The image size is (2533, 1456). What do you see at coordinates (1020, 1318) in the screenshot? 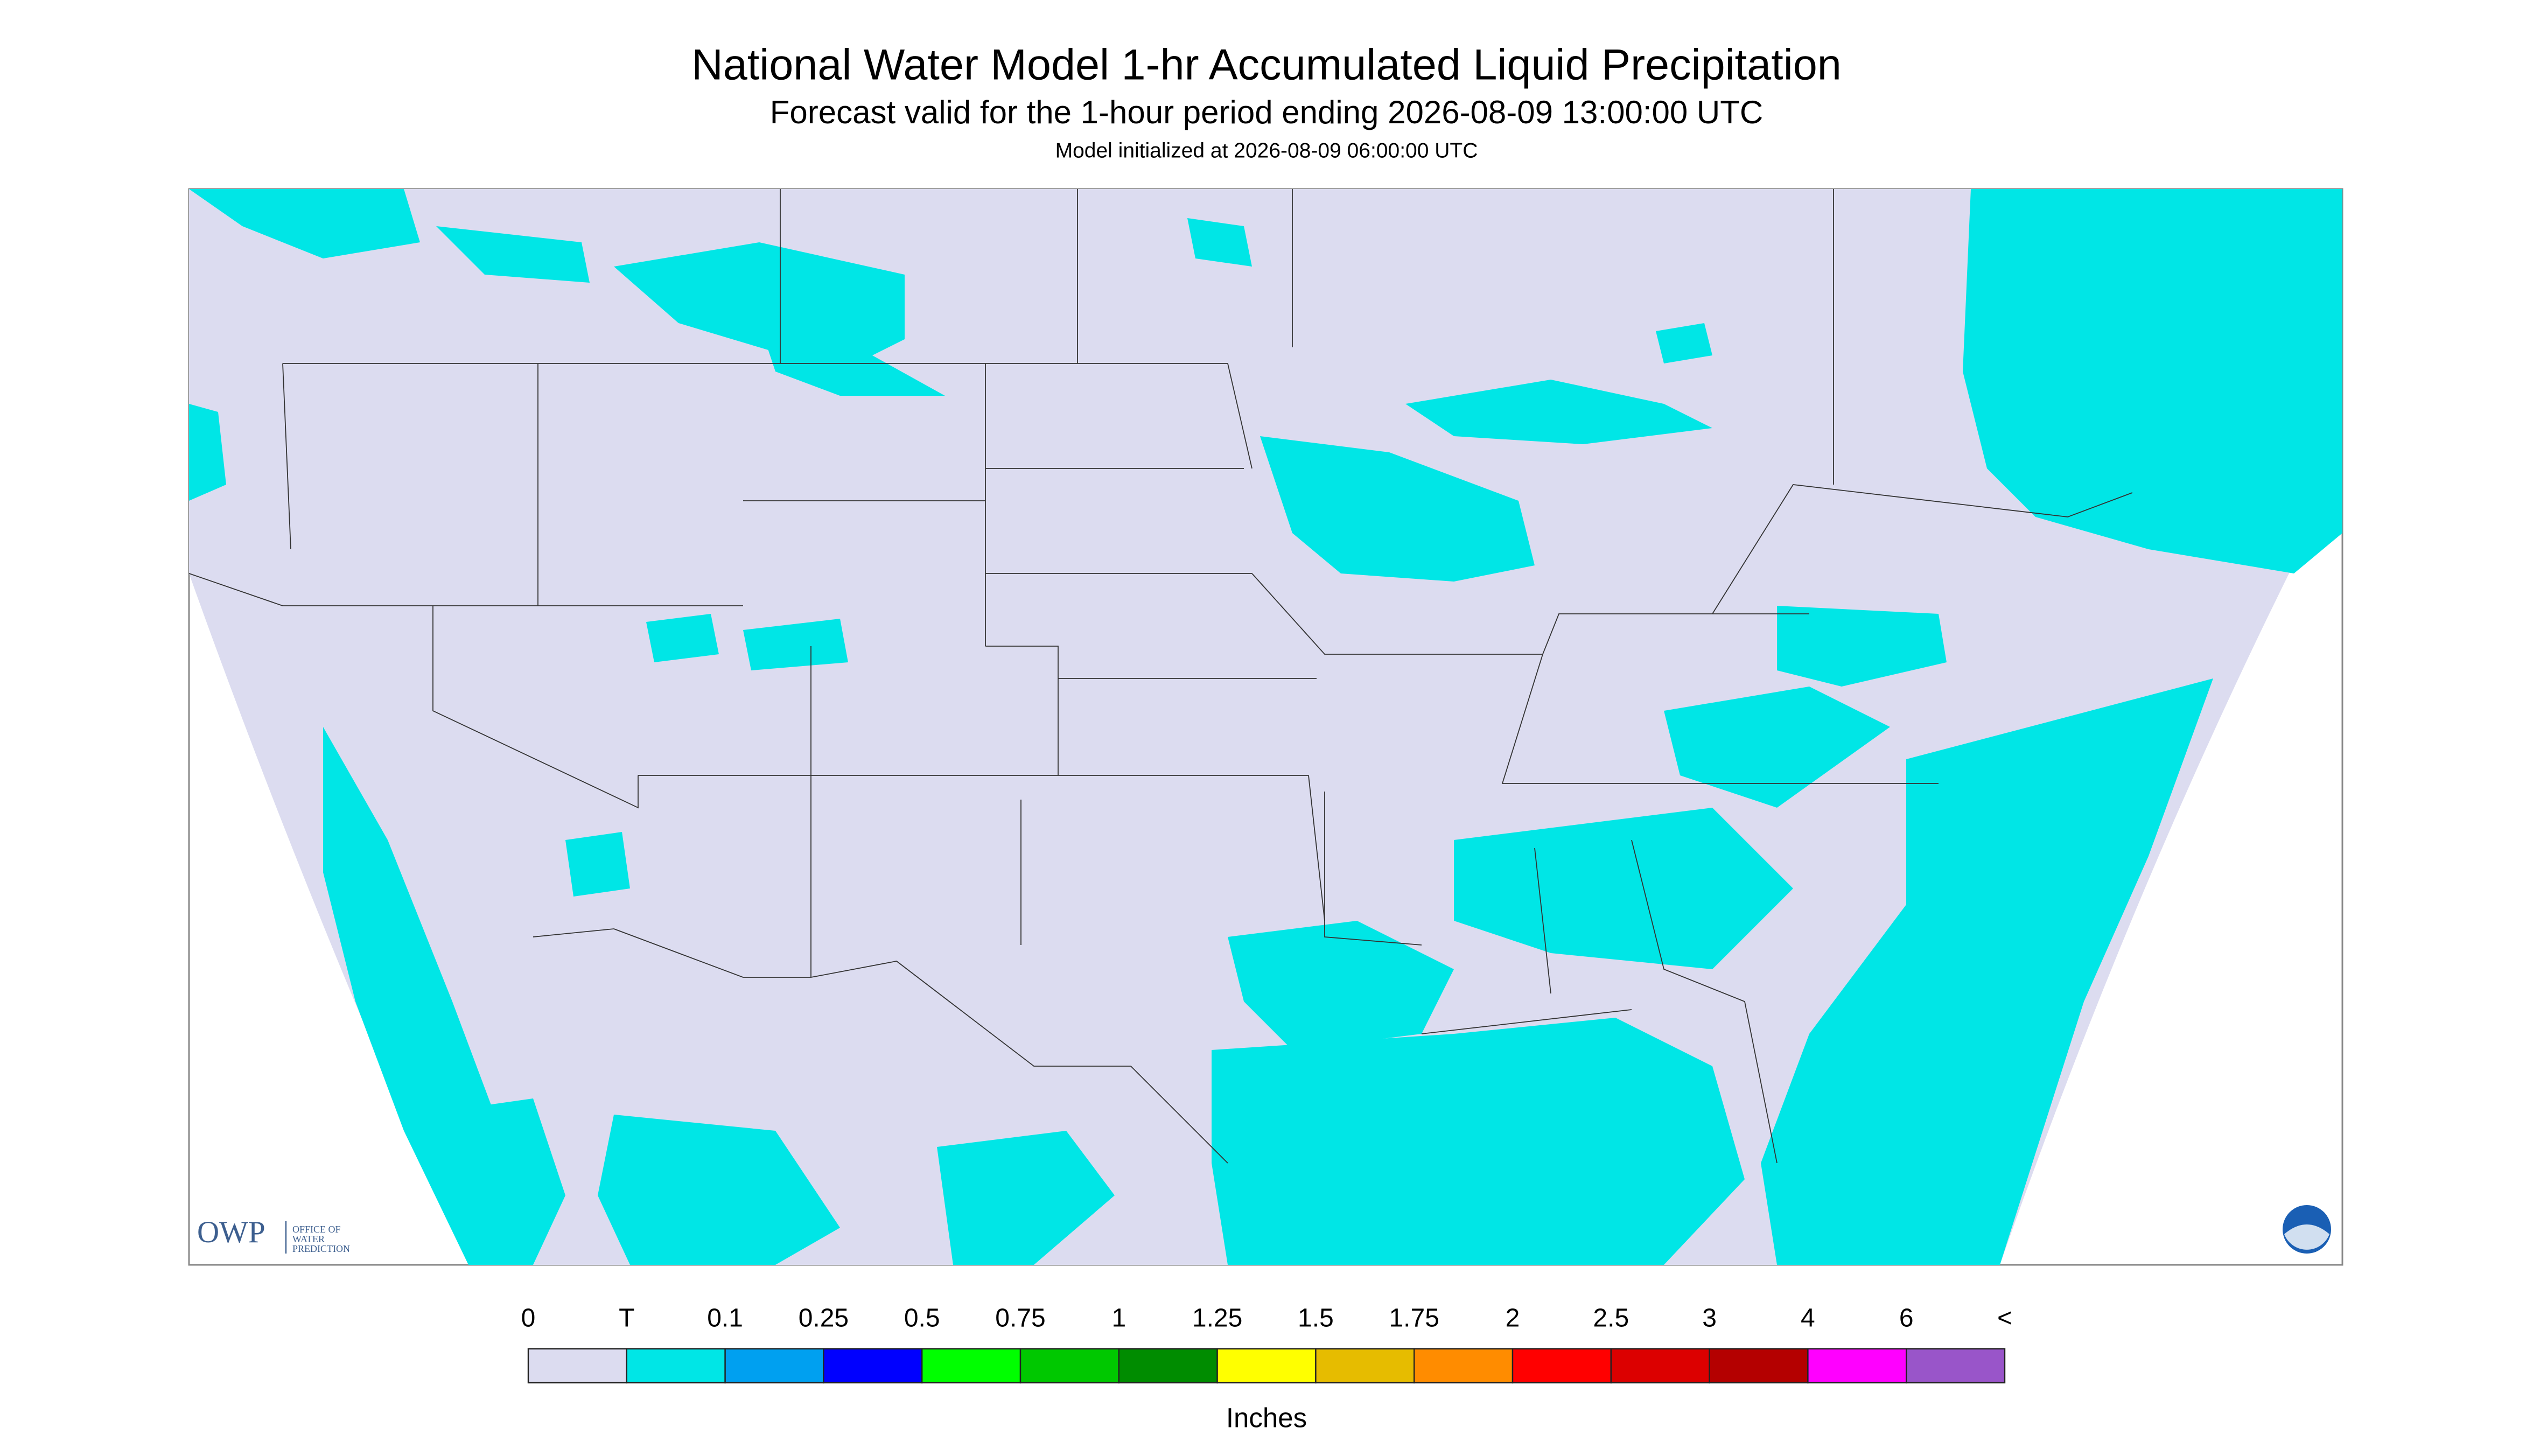
I see `legend-label: 0.75` at bounding box center [1020, 1318].